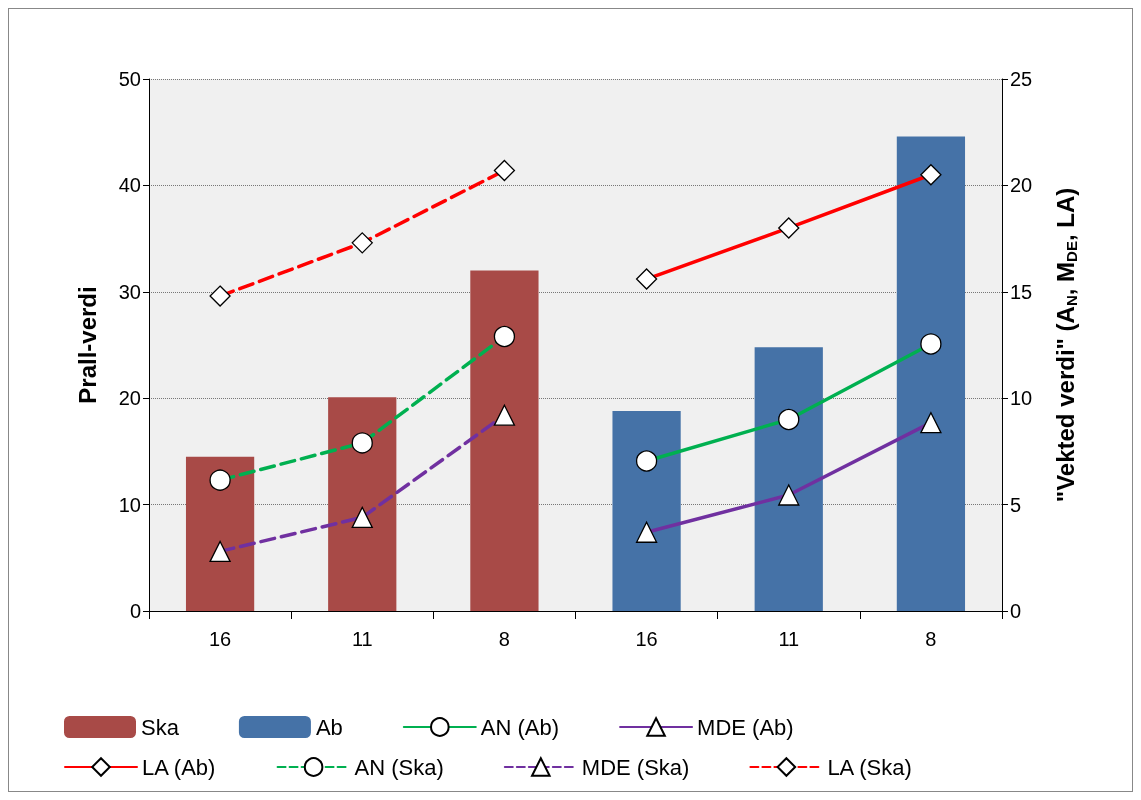 The height and width of the screenshot is (800, 1141). What do you see at coordinates (129, 185) in the screenshot?
I see `y-tick-label: 40` at bounding box center [129, 185].